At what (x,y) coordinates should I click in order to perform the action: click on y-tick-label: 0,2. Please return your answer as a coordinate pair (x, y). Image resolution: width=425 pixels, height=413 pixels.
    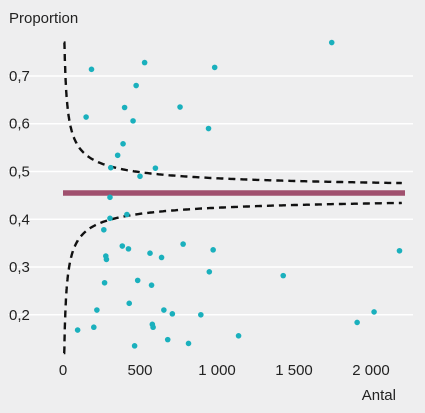
    Looking at the image, I should click on (19, 315).